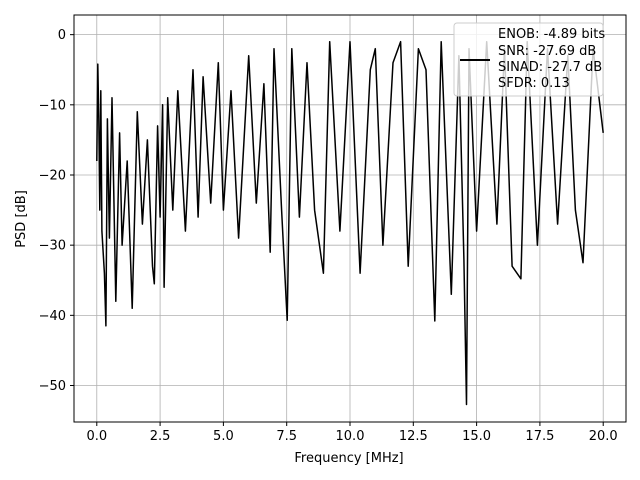  Describe the element at coordinates (476, 436) in the screenshot. I see `x-tick-label: 15.0` at that location.